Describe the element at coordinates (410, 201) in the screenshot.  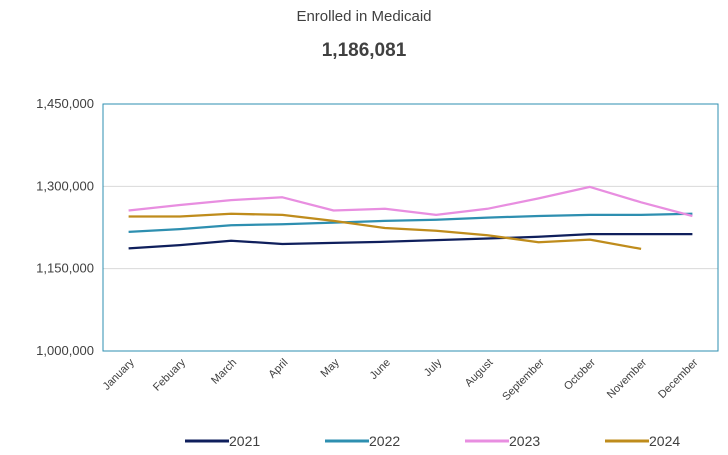
I see `series-line-2023` at that location.